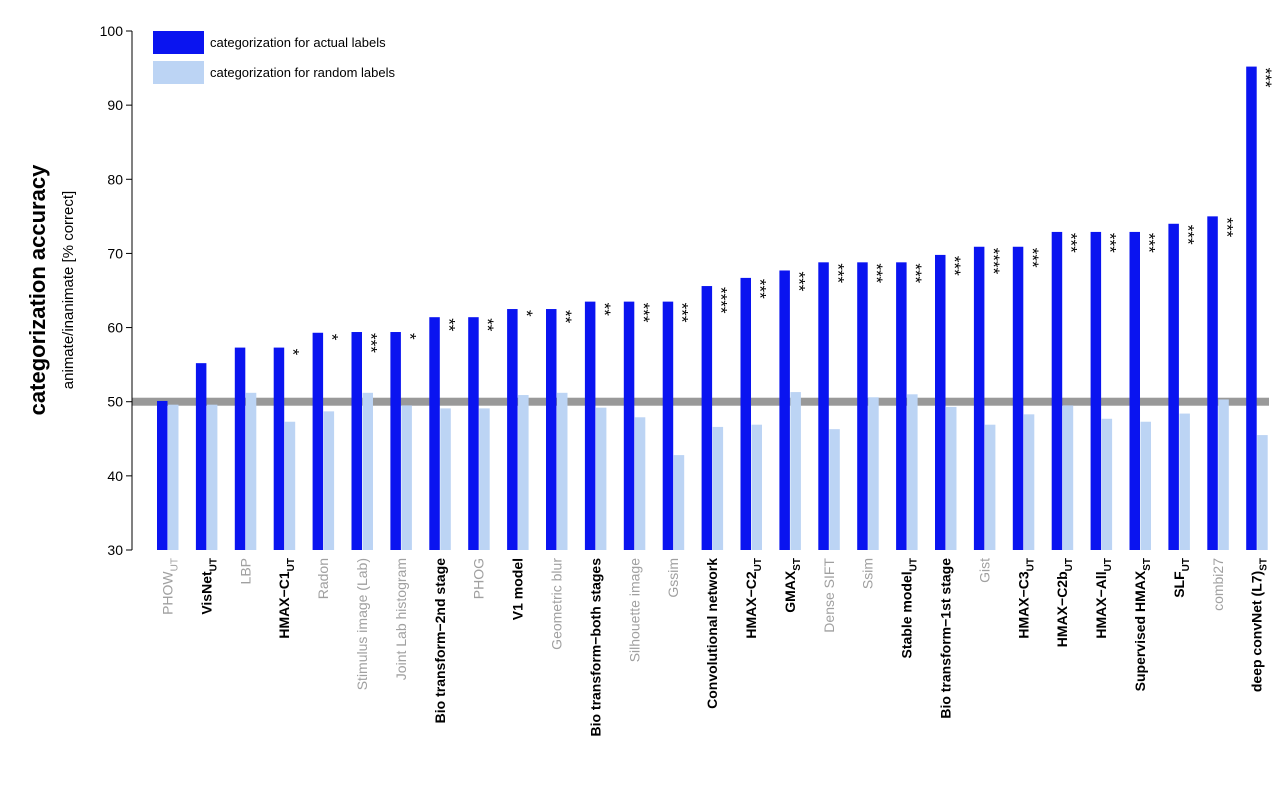 The image size is (1281, 800). I want to click on category-label-text: Geometric blur, so click(557, 604).